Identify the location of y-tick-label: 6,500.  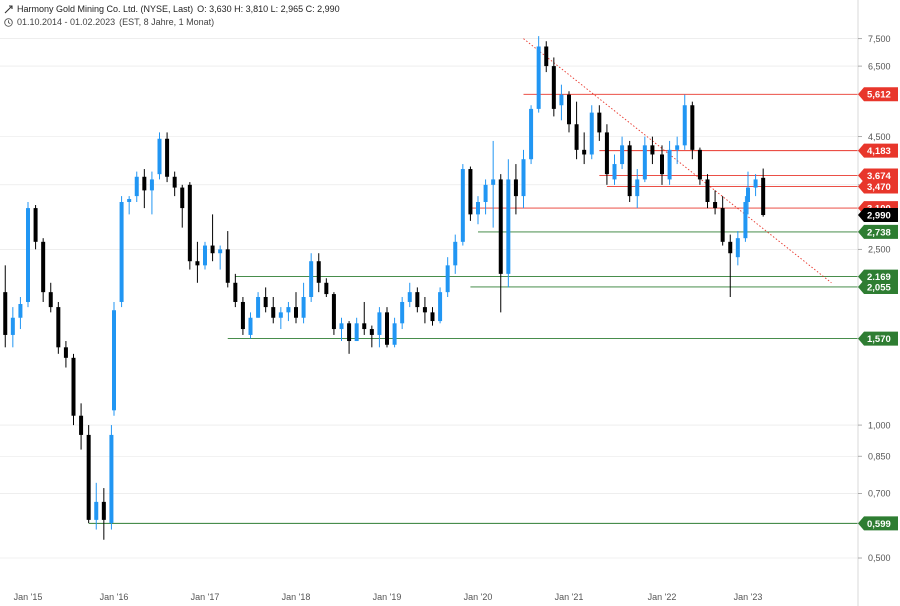
(879, 66).